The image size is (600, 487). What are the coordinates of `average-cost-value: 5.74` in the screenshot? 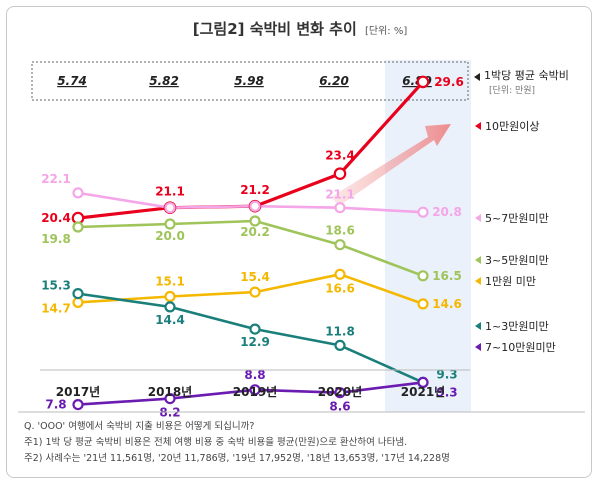 It's located at (72, 81).